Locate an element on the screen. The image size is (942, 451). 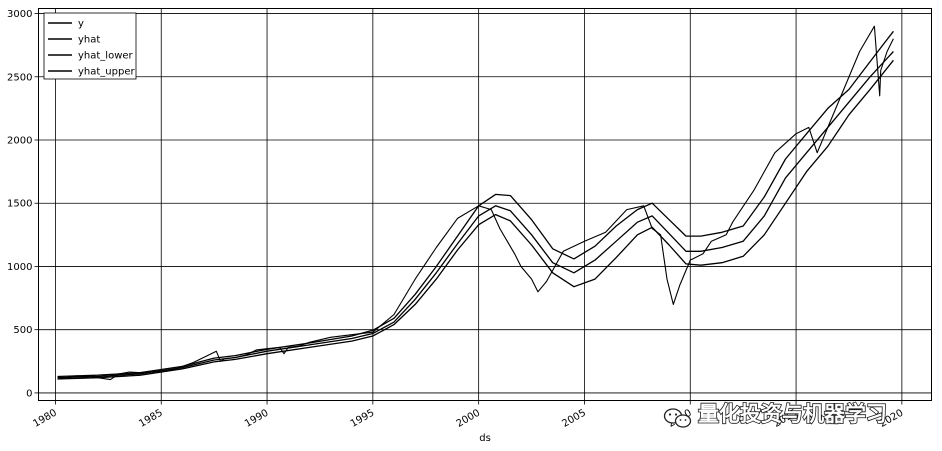
y-tick-label: 2000 is located at coordinates (19, 141).